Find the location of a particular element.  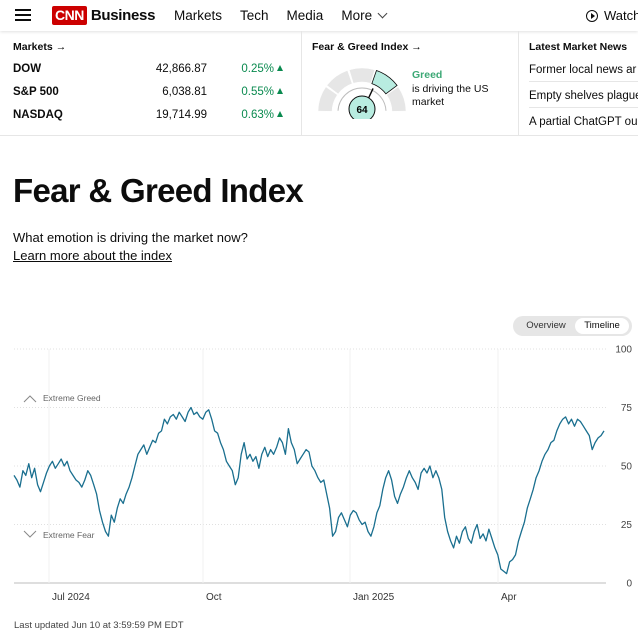

gauge-segments is located at coordinates (362, 89).